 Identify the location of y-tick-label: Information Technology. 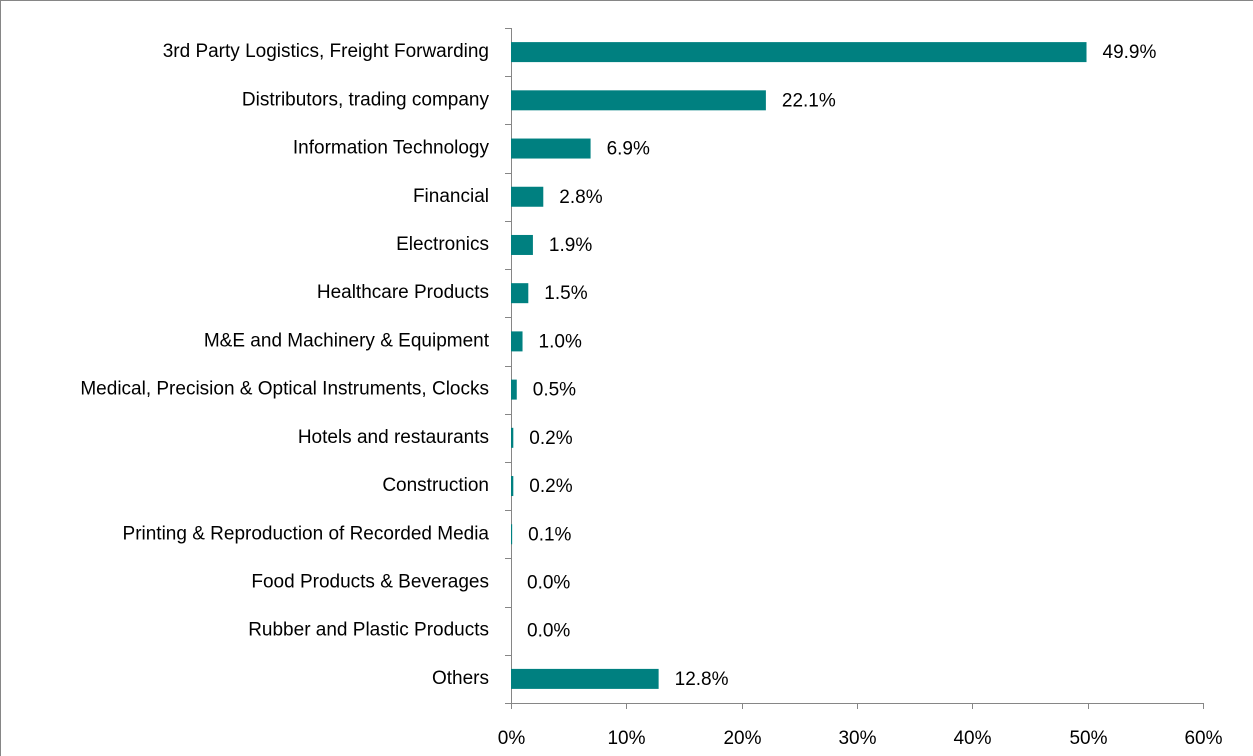
(391, 148).